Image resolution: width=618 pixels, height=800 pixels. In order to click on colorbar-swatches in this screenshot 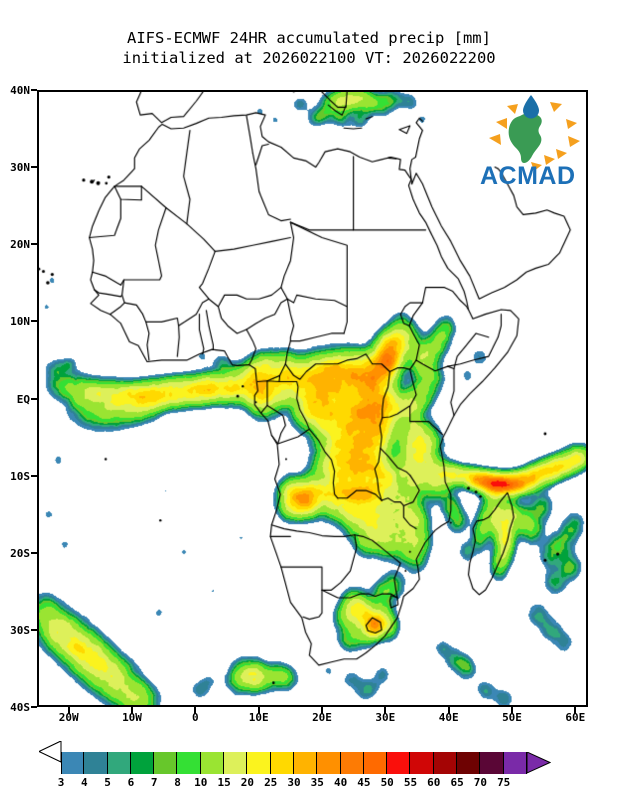, I will do `click(294, 763)`.